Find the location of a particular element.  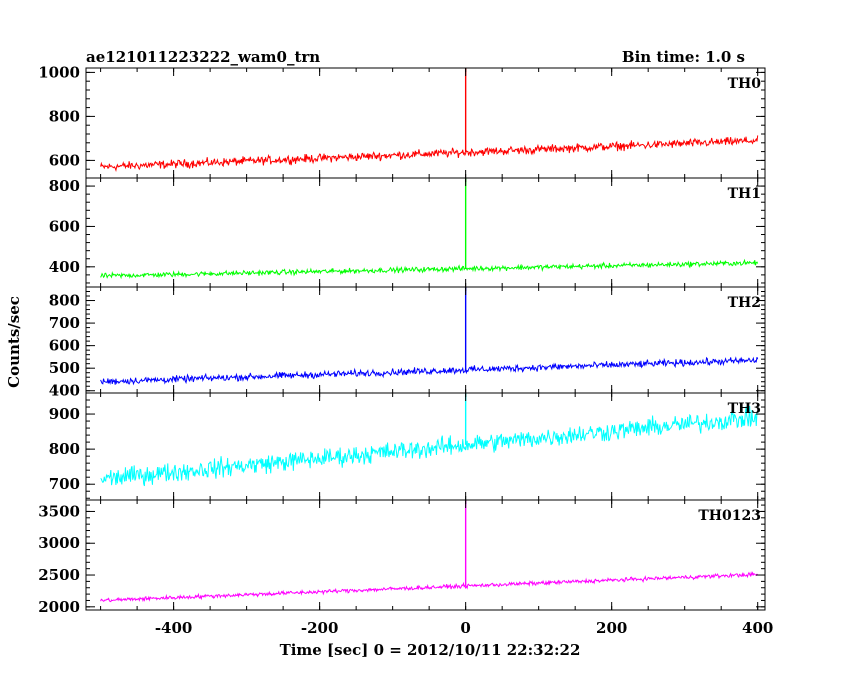

y-tick-label: 1000 is located at coordinates (59, 72).